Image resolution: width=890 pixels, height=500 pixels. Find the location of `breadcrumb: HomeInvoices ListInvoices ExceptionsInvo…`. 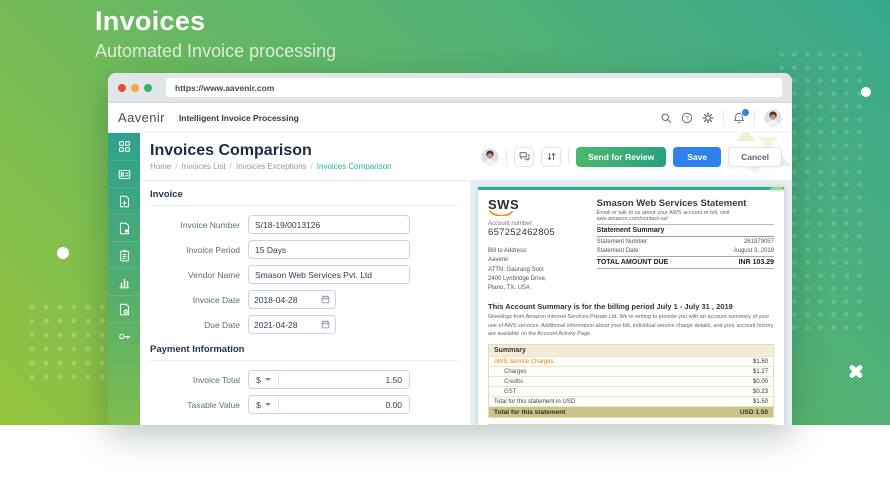

breadcrumb: HomeInvoices ListInvoices ExceptionsInvo… is located at coordinates (270, 166).